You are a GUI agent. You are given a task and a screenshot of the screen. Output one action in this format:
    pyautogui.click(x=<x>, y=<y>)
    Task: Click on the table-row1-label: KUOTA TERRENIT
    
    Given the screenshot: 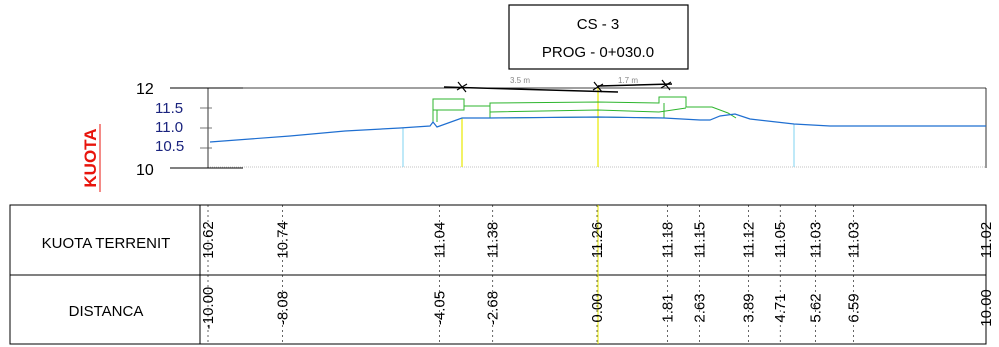 What is the action you would take?
    pyautogui.click(x=106, y=243)
    